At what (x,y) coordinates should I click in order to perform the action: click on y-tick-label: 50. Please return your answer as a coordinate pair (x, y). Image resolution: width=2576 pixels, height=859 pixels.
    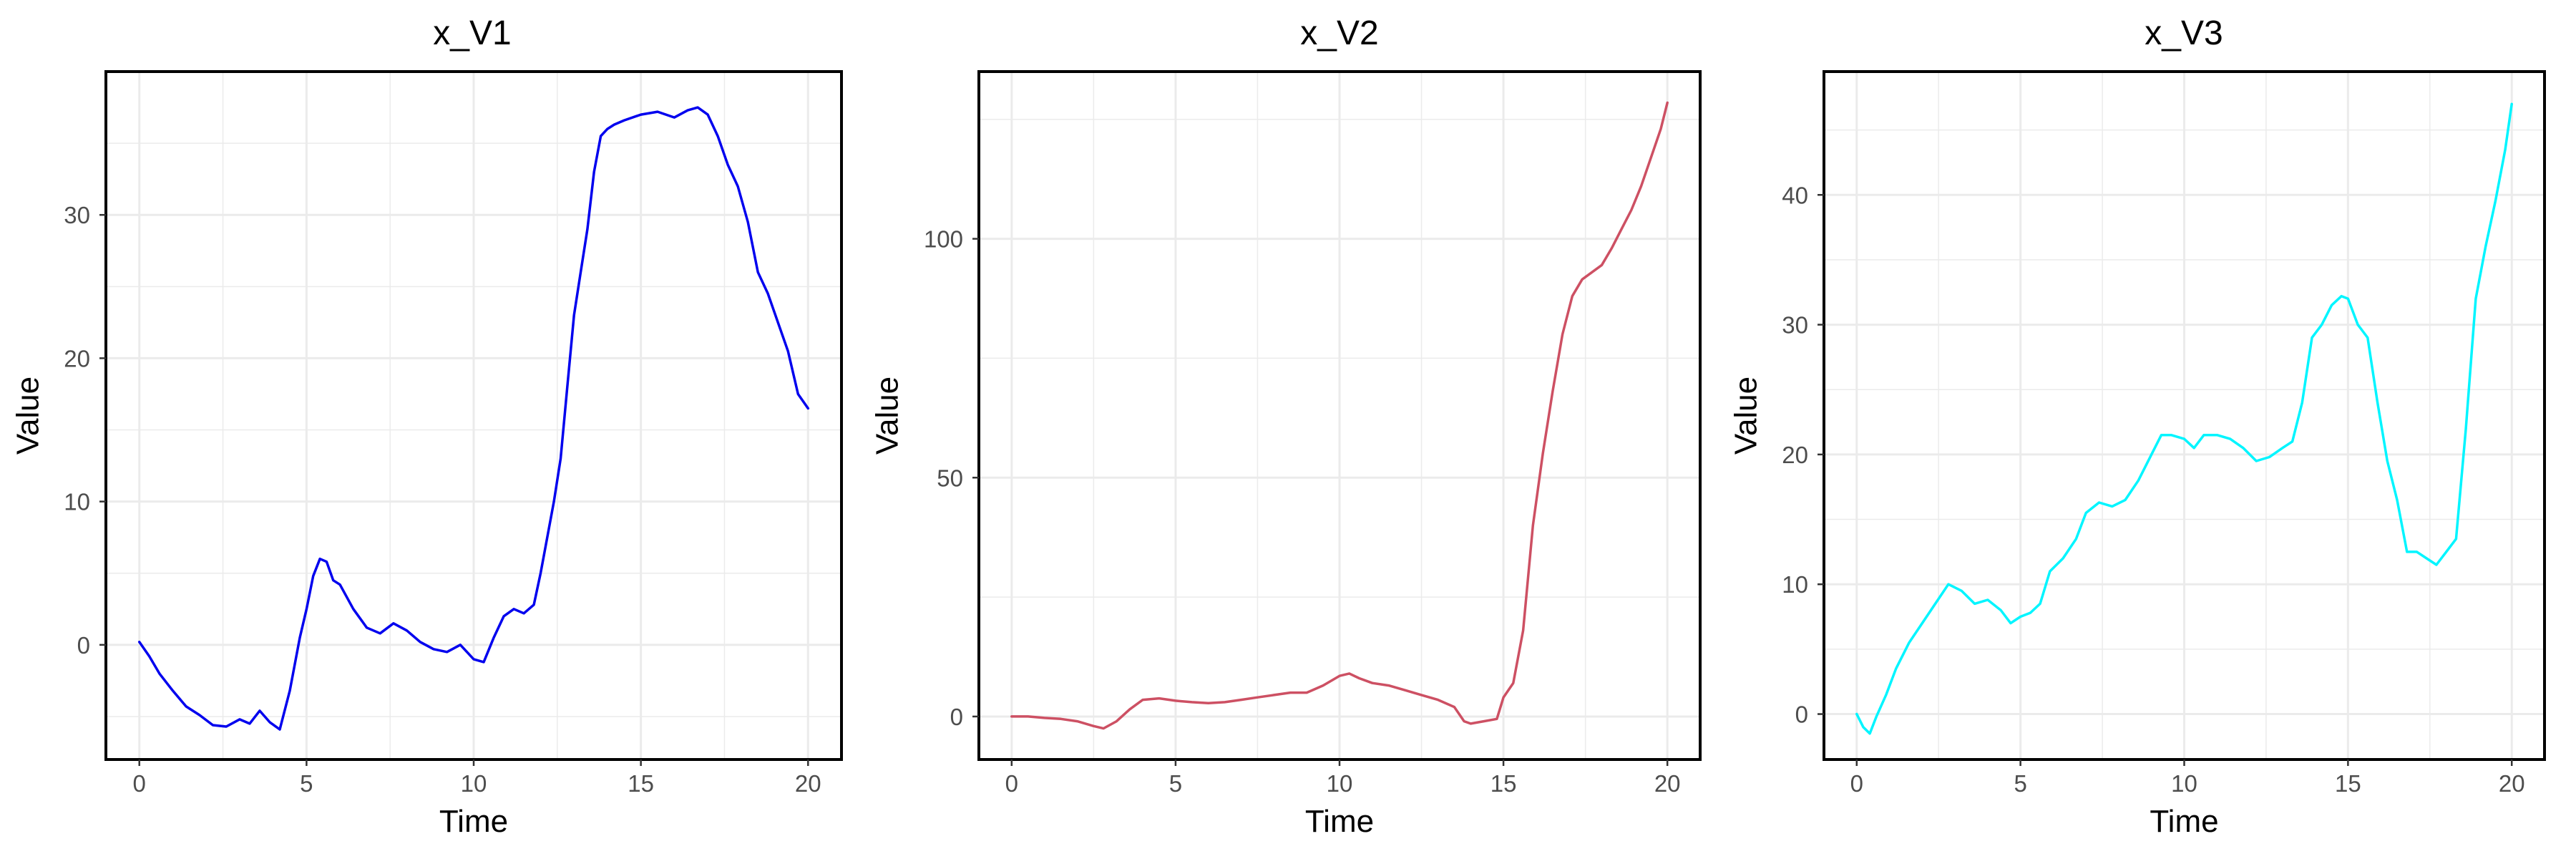
    Looking at the image, I should click on (950, 478).